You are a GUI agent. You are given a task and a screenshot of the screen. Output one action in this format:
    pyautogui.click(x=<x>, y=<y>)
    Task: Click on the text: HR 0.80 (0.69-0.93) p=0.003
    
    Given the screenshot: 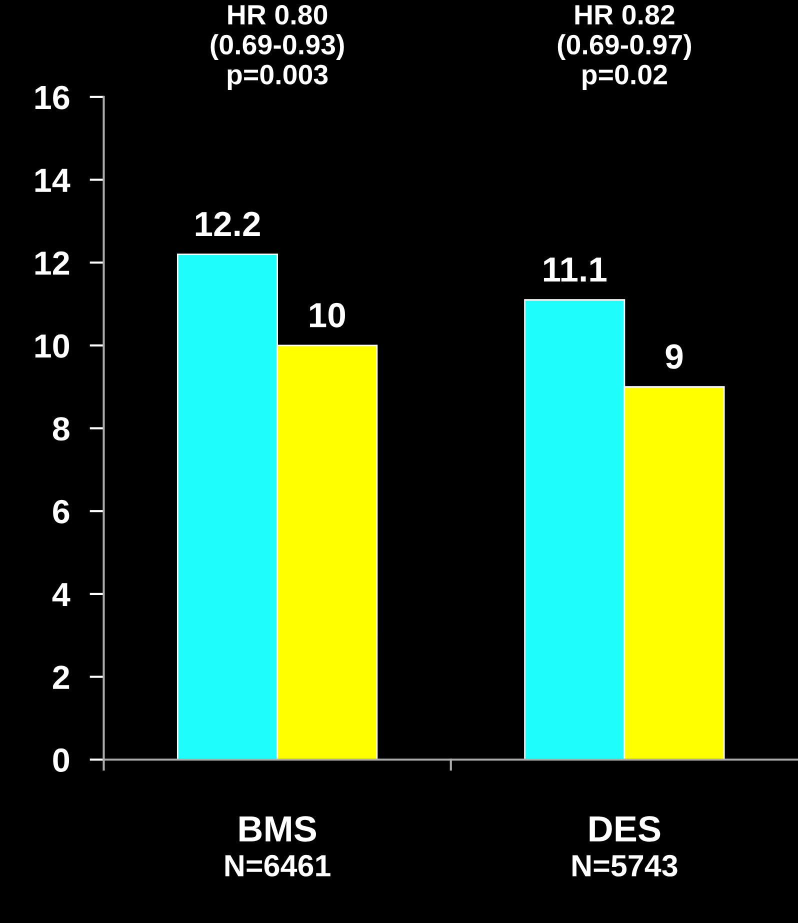 What is the action you would take?
    pyautogui.click(x=277, y=47)
    